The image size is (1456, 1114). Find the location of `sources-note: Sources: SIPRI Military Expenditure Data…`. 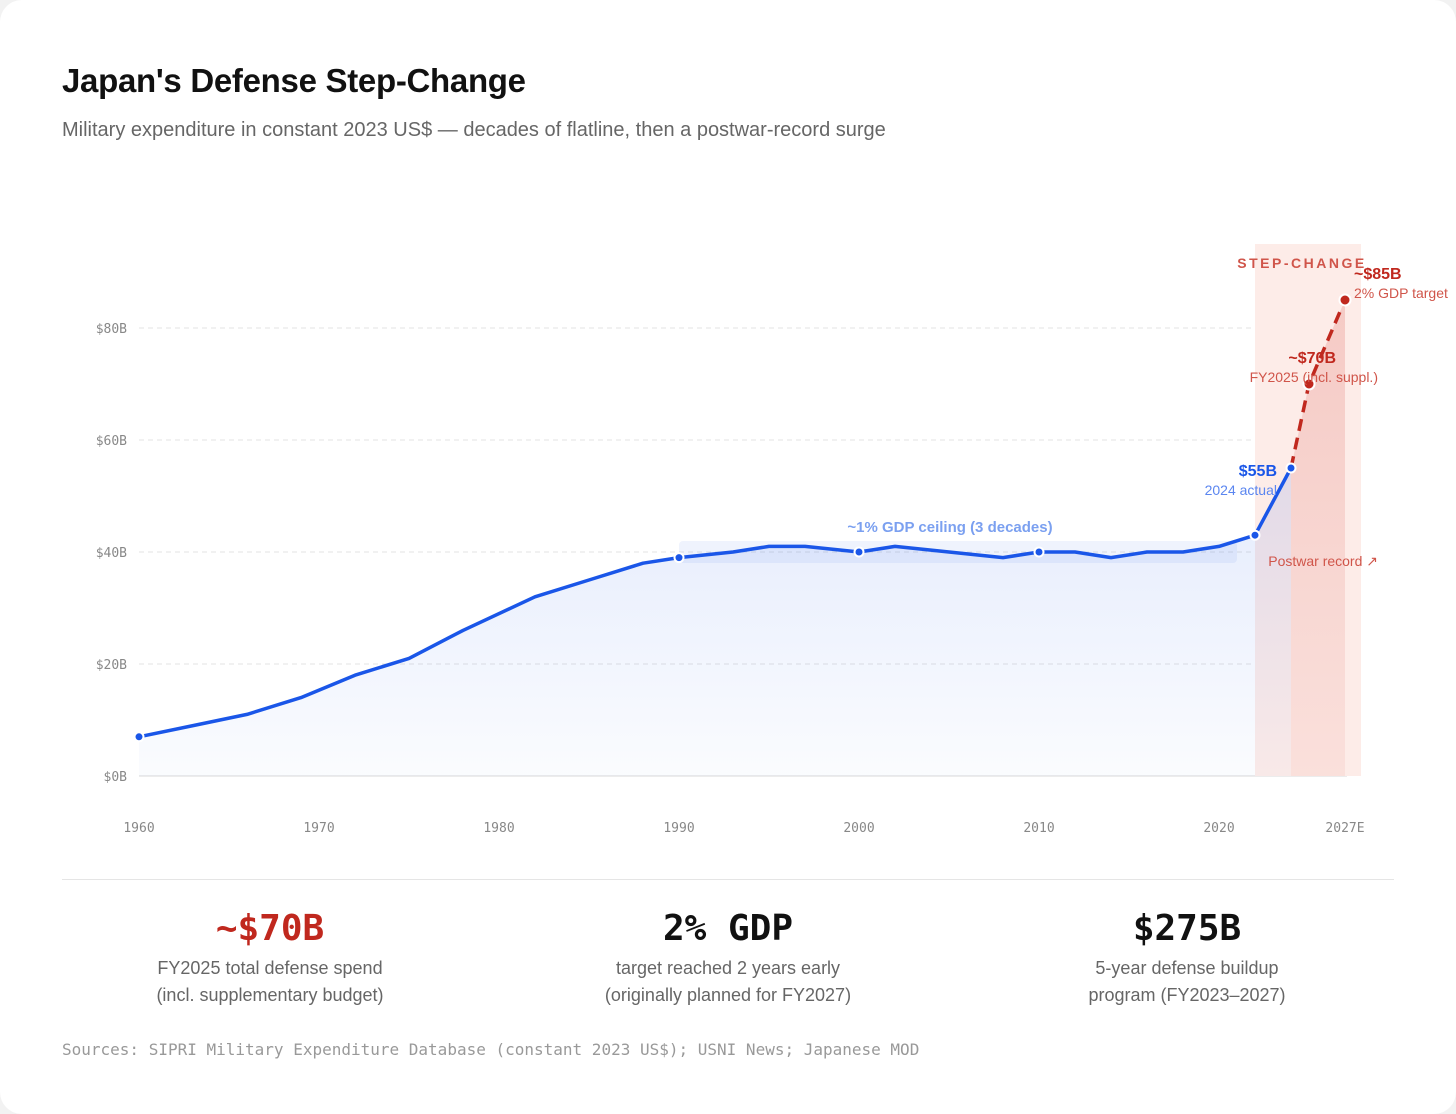

sources-note: Sources: SIPRI Military Expenditure Data… is located at coordinates (491, 1049).